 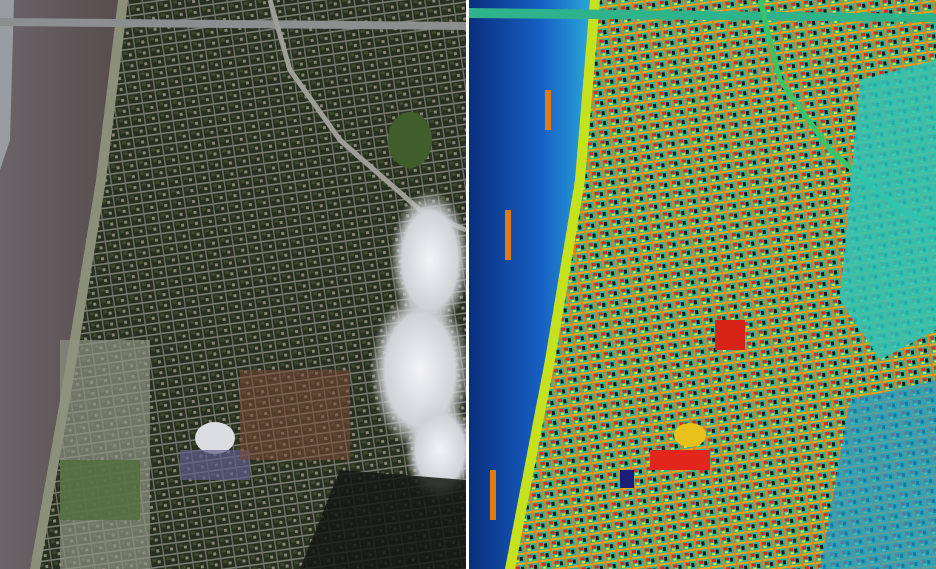 What do you see at coordinates (79, 284) in the screenshot?
I see `levee` at bounding box center [79, 284].